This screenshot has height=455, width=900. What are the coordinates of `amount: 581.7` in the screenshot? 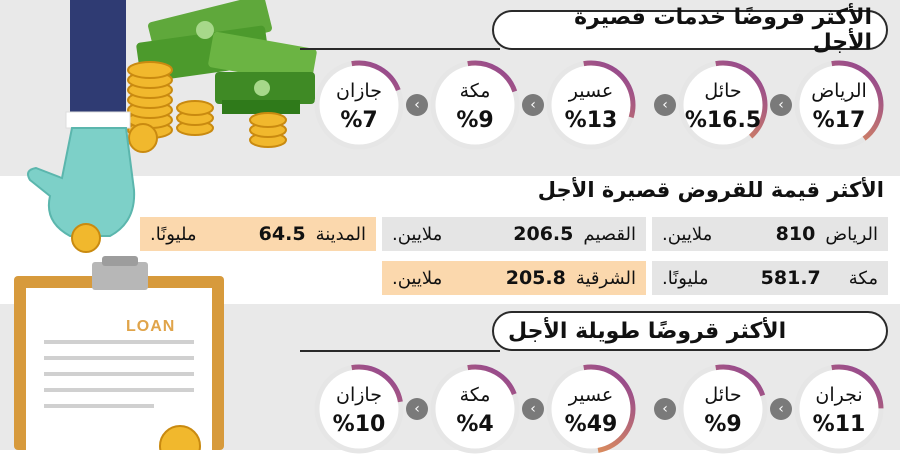 It's located at (790, 278).